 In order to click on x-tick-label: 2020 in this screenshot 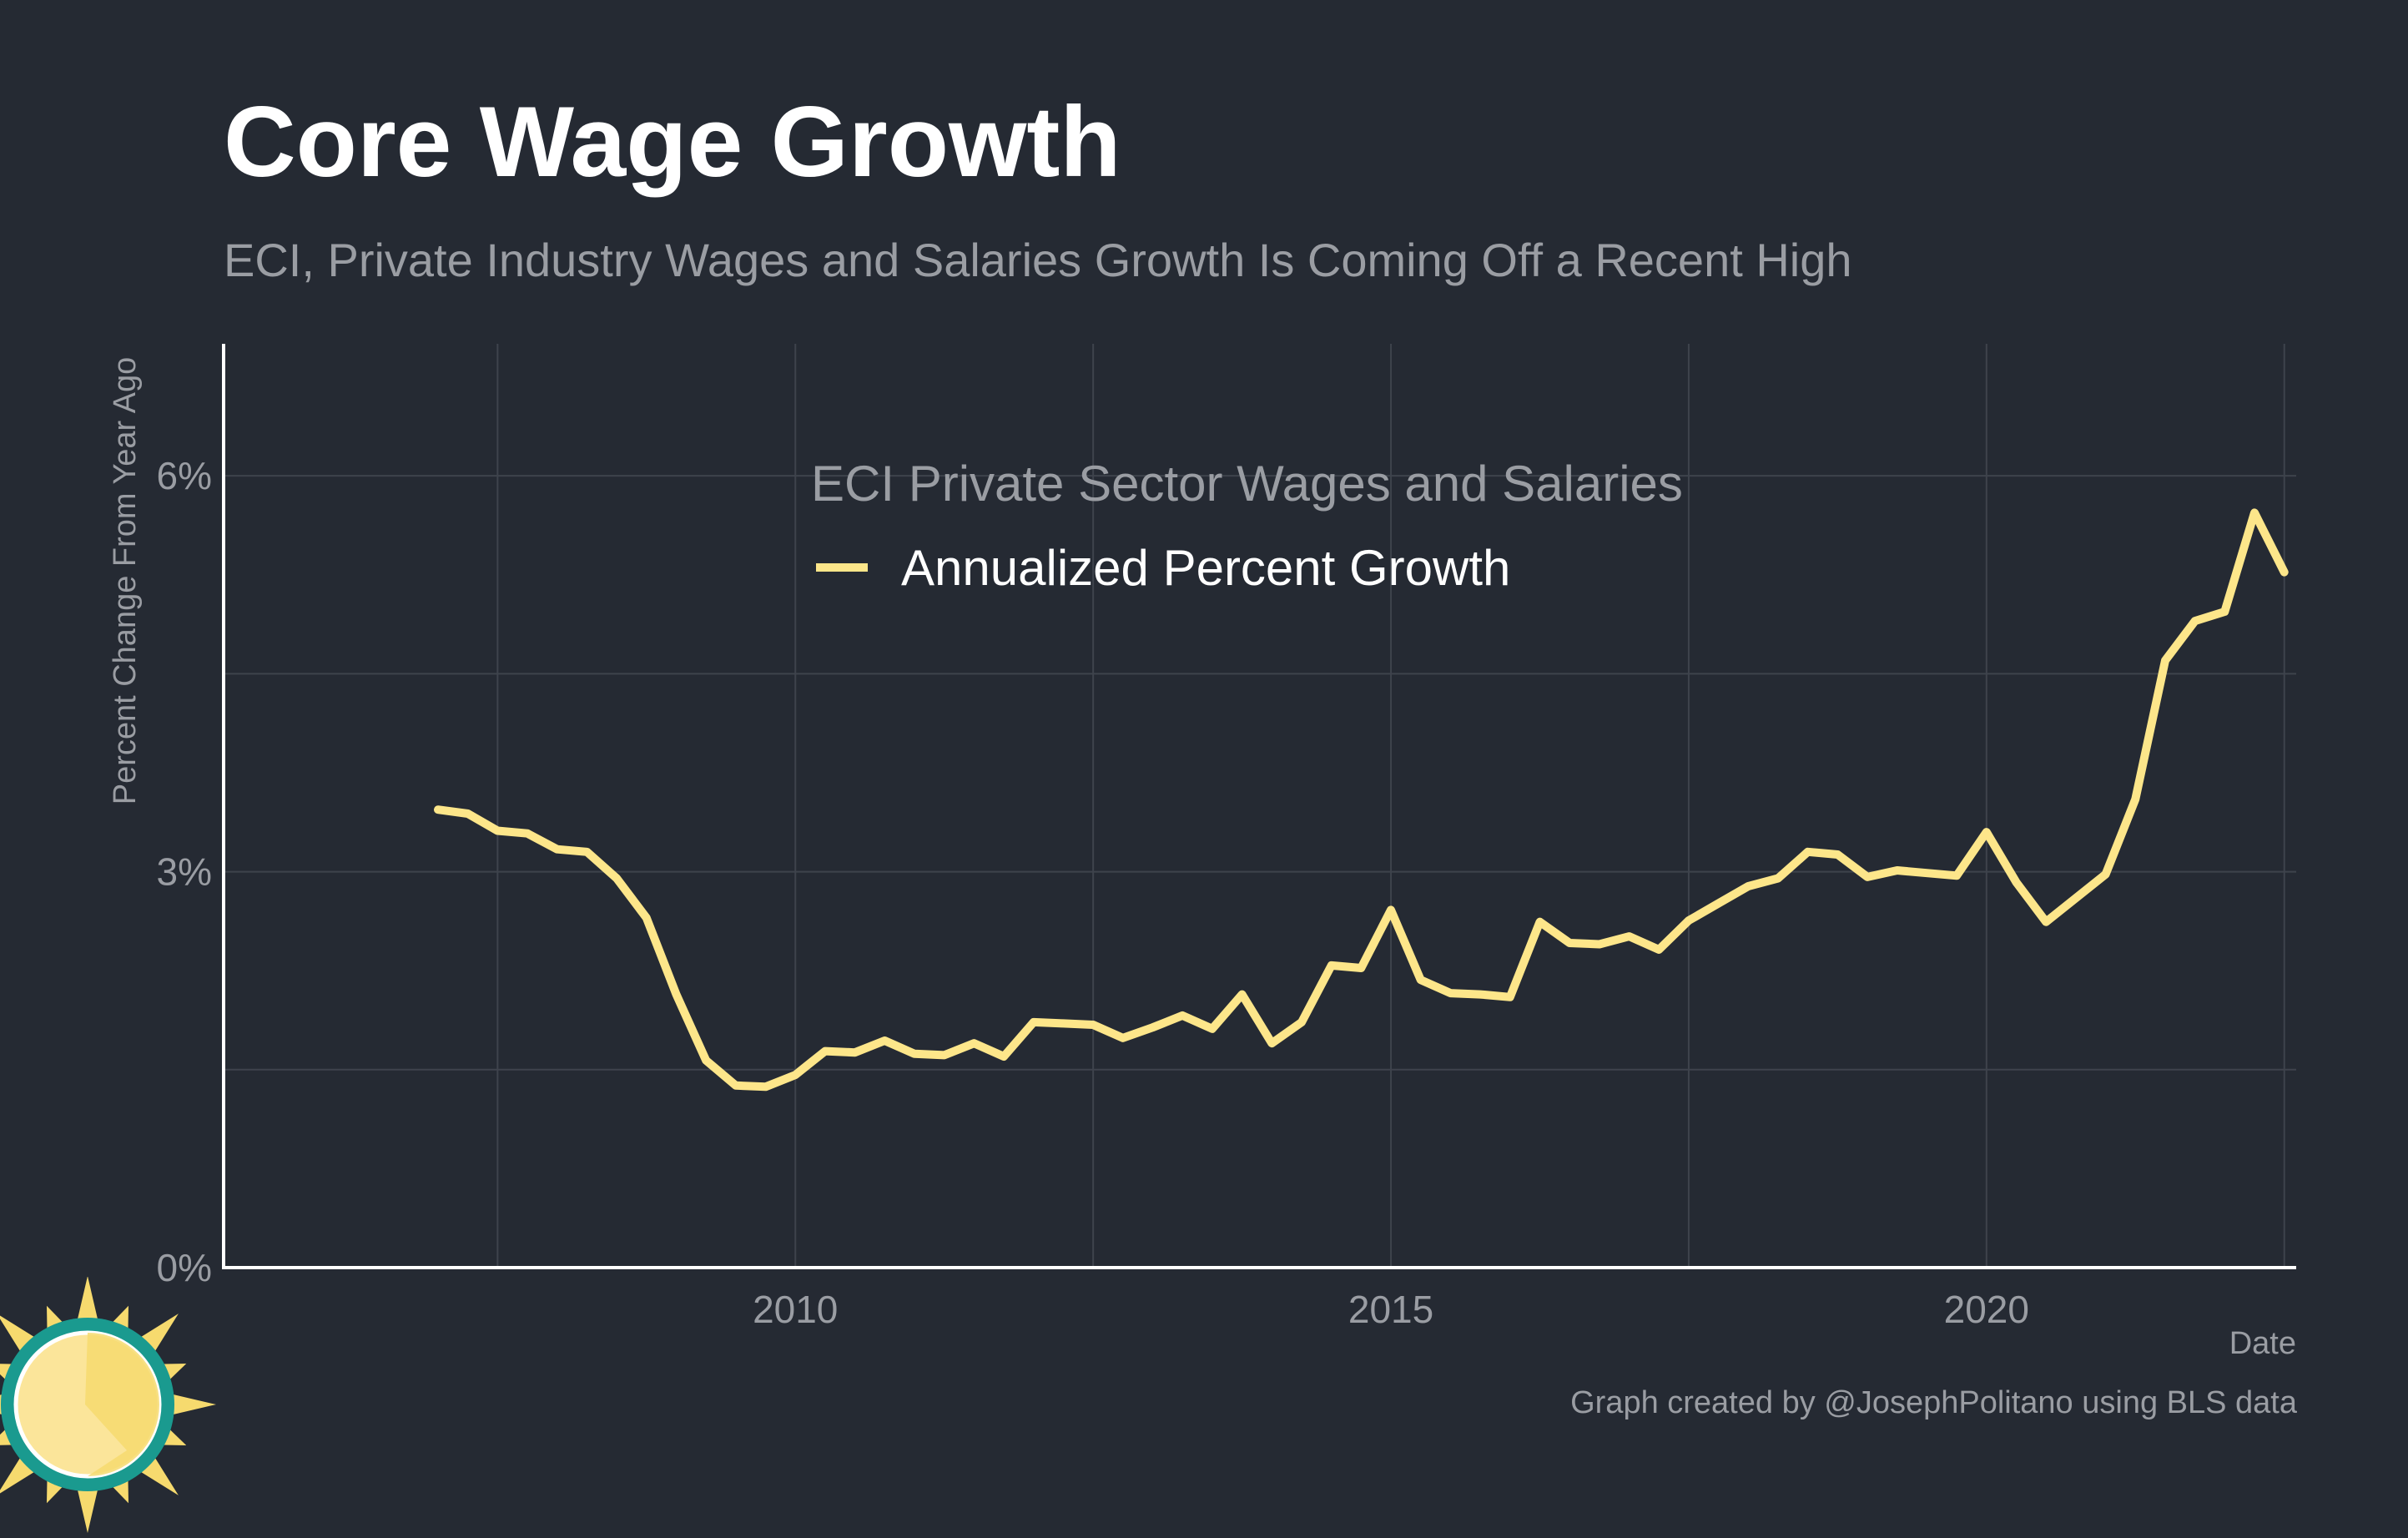, I will do `click(1986, 1309)`.